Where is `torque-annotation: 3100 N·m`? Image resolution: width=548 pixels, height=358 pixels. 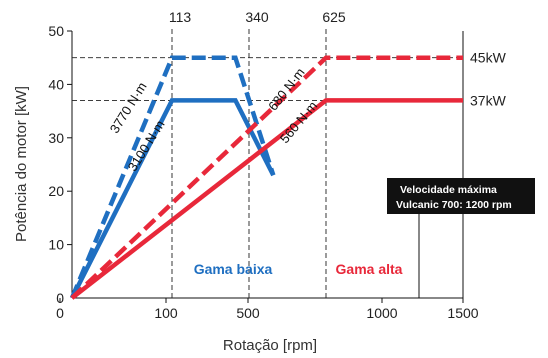
torque-annotation: 3100 N·m is located at coordinates (146, 145).